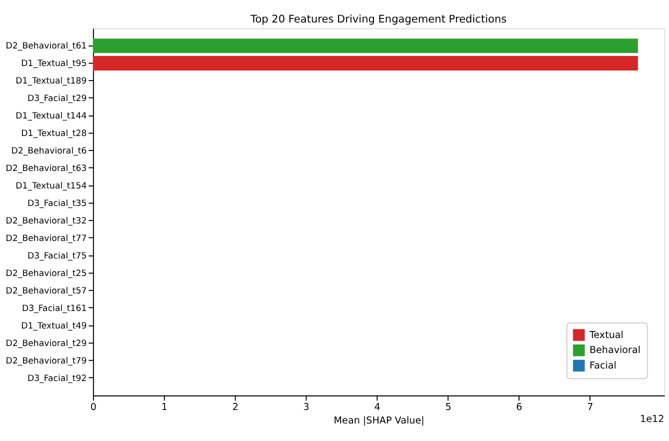 This screenshot has width=669, height=441. I want to click on y-tick-label: D3_Facial_t35, so click(57, 203).